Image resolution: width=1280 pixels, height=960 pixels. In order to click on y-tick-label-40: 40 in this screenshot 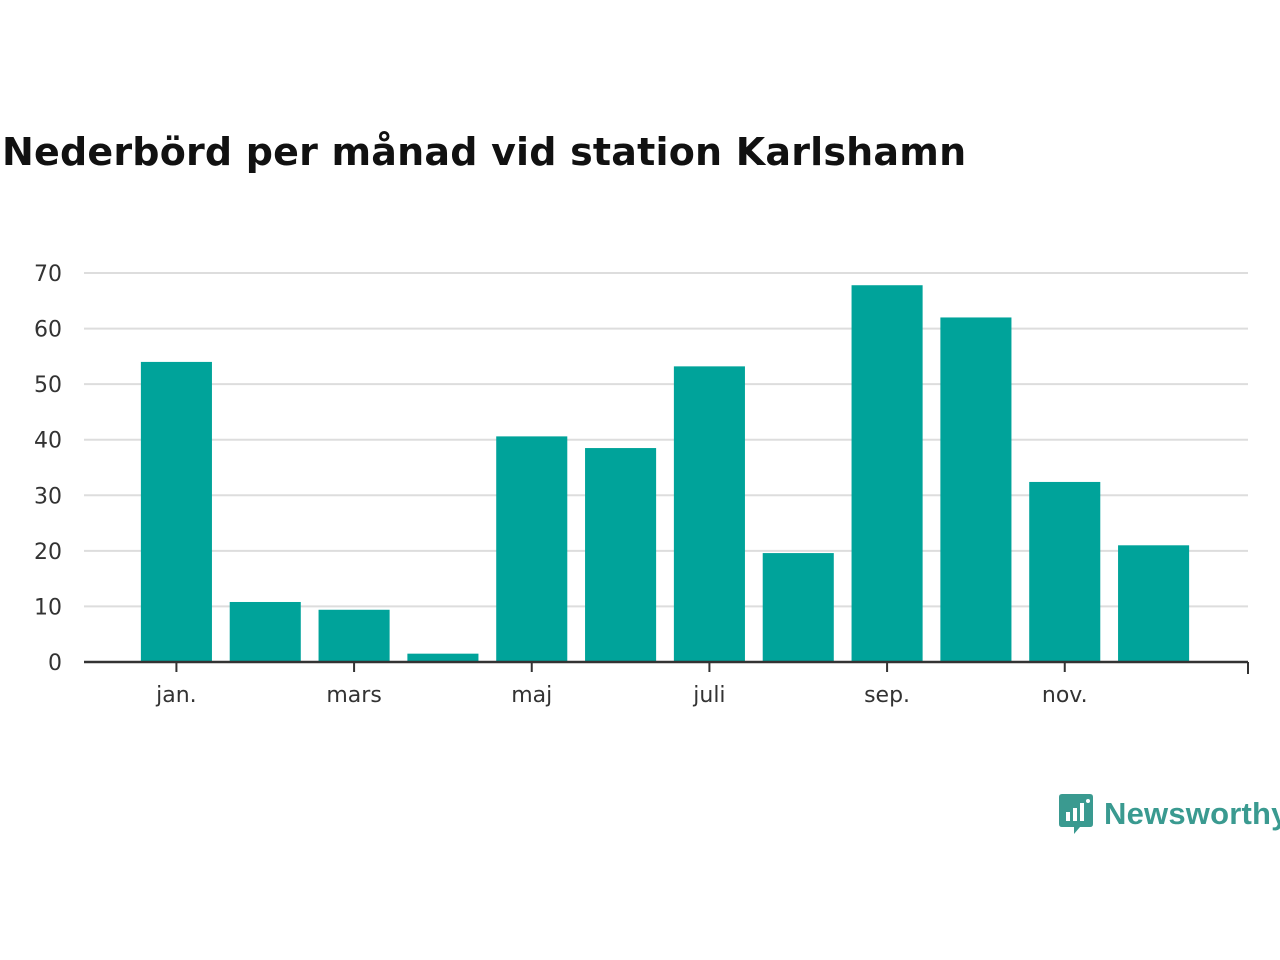, I will do `click(48, 441)`.